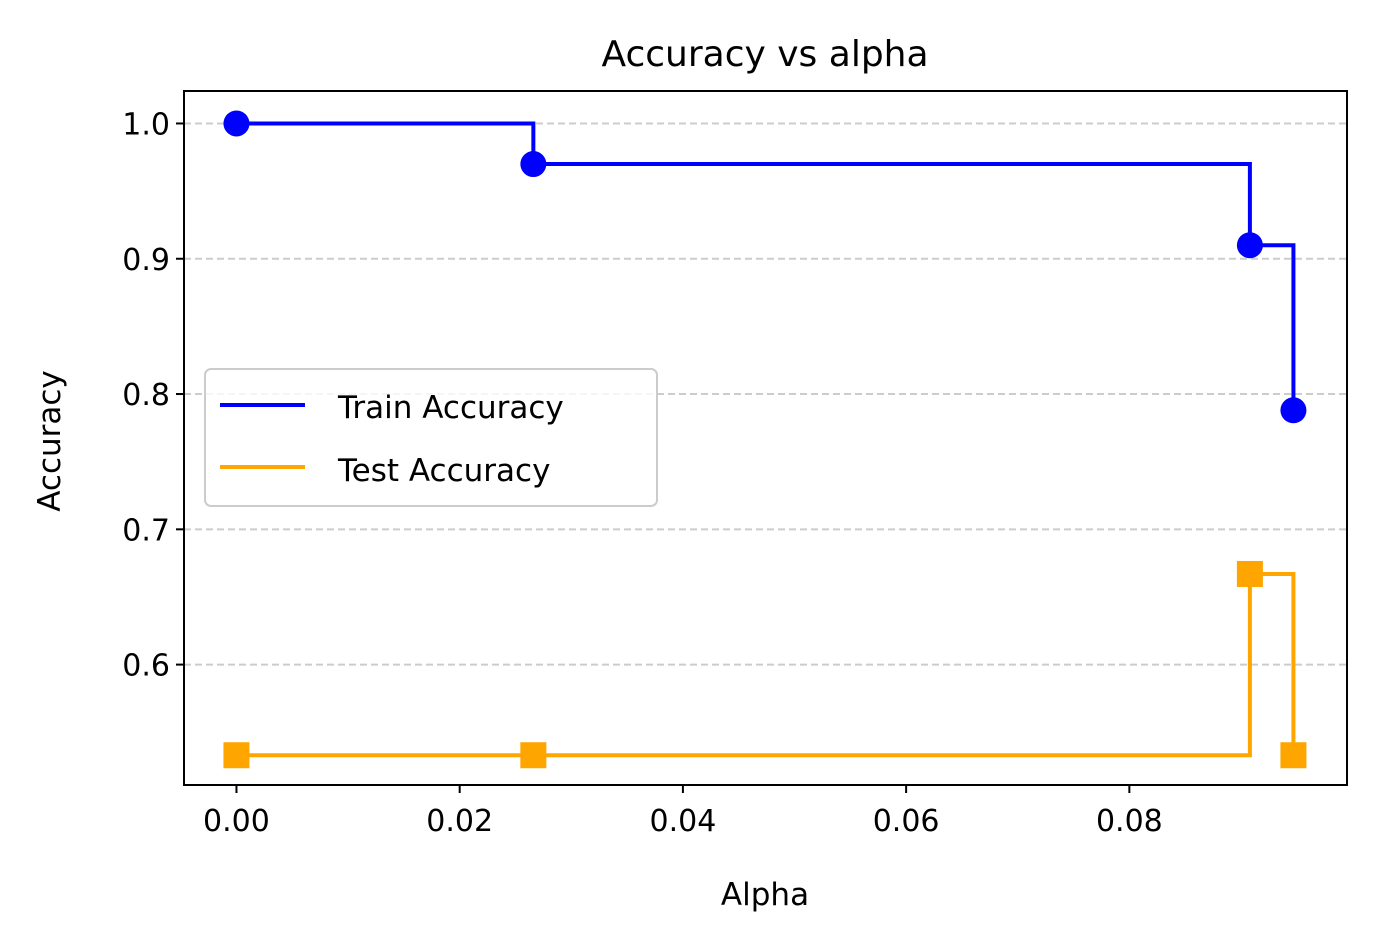 The image size is (1376, 945). I want to click on x-tick-label: 0.02, so click(459, 821).